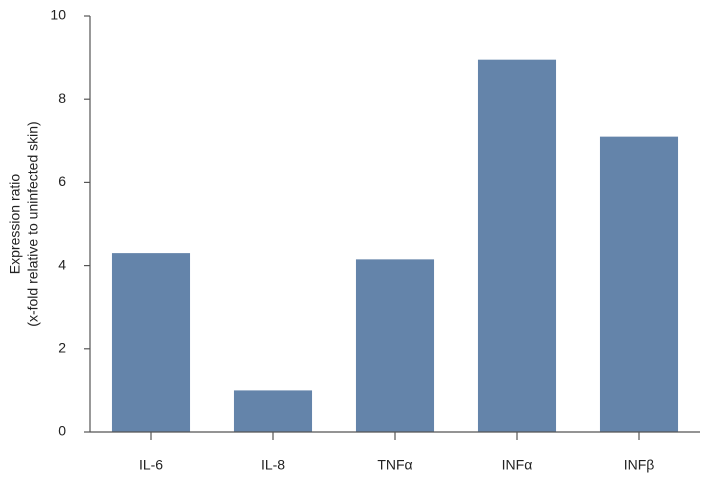 This screenshot has height=480, width=708. I want to click on y-tick-label: 2, so click(62, 348).